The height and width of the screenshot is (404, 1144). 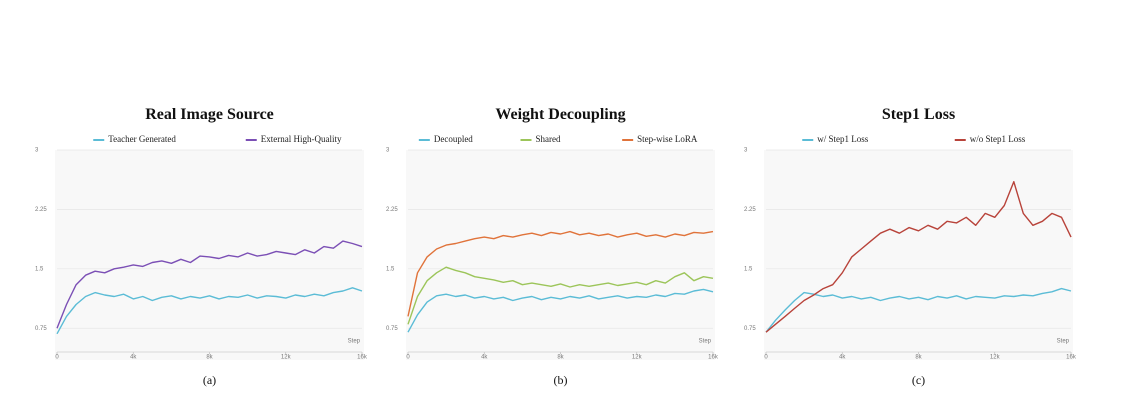 What do you see at coordinates (998, 139) in the screenshot?
I see `legend-label: w/o Step1 Loss` at bounding box center [998, 139].